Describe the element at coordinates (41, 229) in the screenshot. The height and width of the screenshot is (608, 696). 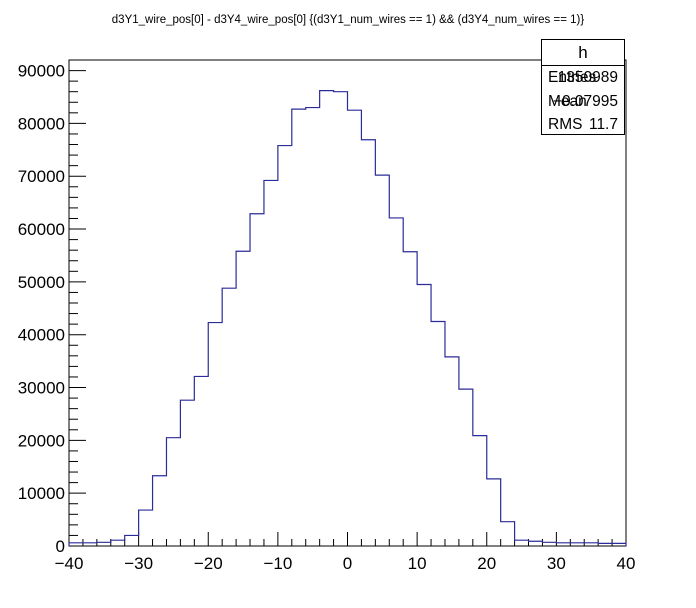
I see `y-tick-label: 60000` at that location.